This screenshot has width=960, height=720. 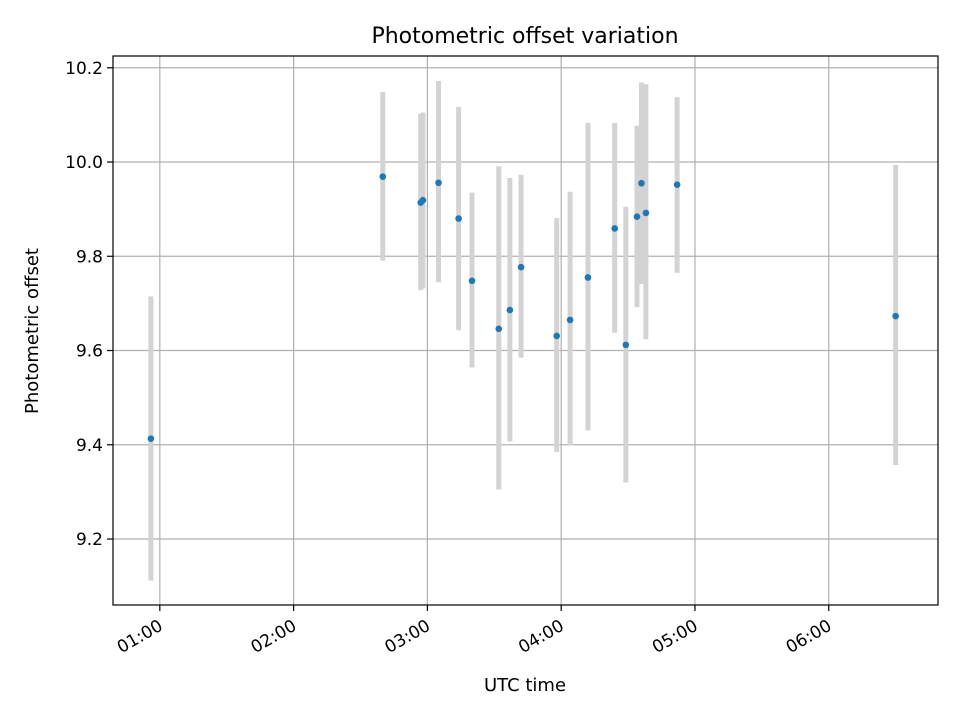 What do you see at coordinates (84, 163) in the screenshot?
I see `y-tick-label: 10.0` at bounding box center [84, 163].